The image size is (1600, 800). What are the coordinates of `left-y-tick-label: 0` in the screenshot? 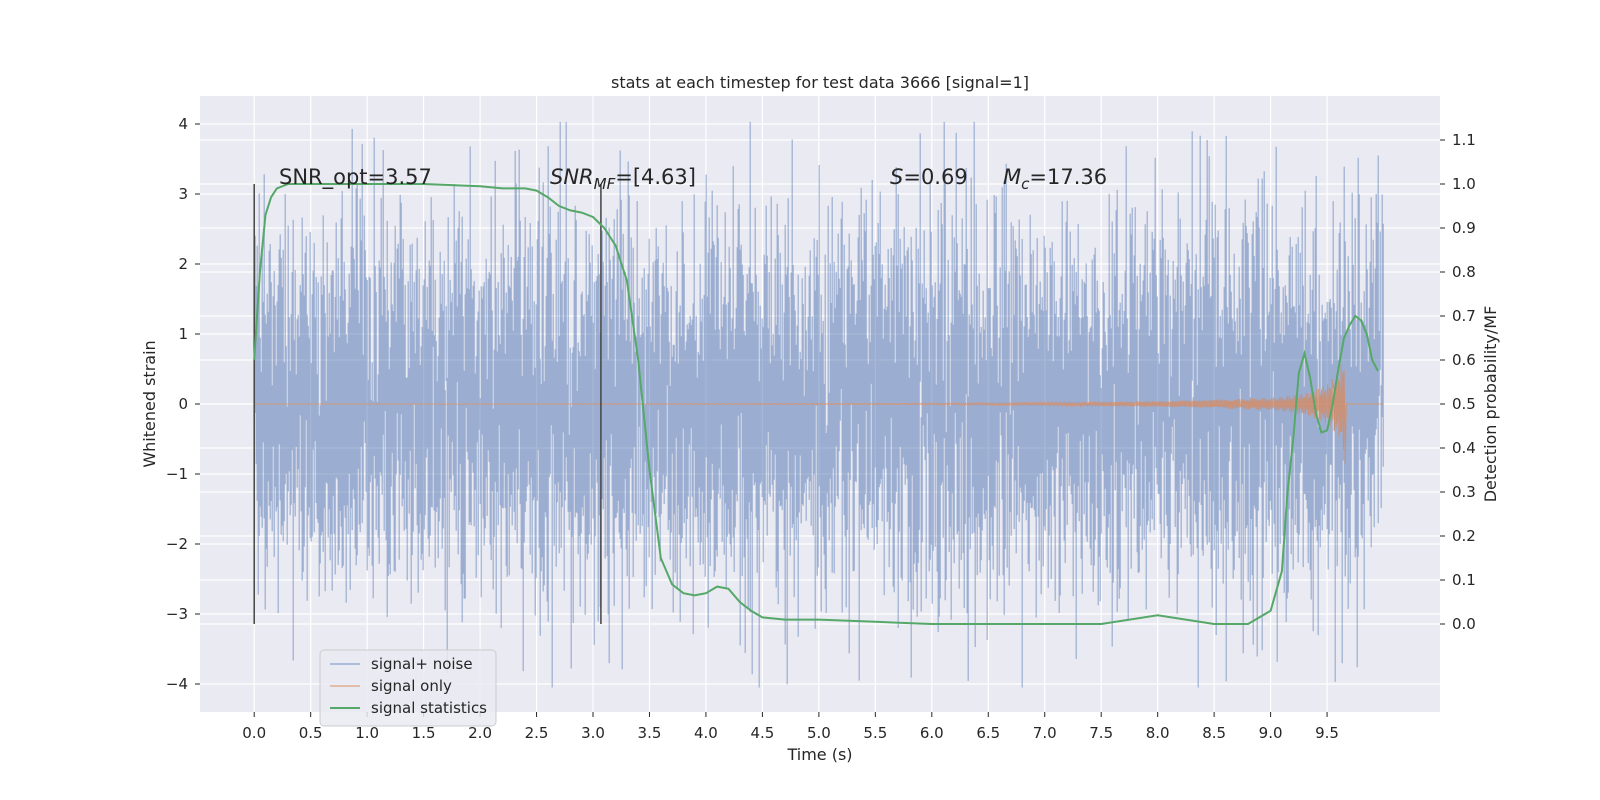 It's located at (183, 404).